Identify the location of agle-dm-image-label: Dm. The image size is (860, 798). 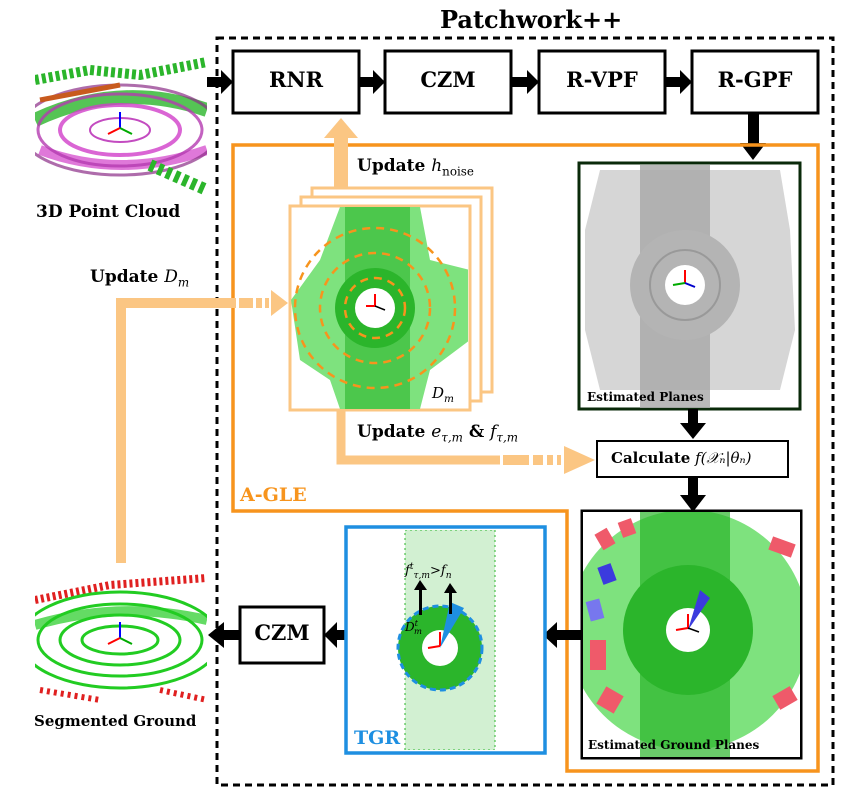
(443, 394).